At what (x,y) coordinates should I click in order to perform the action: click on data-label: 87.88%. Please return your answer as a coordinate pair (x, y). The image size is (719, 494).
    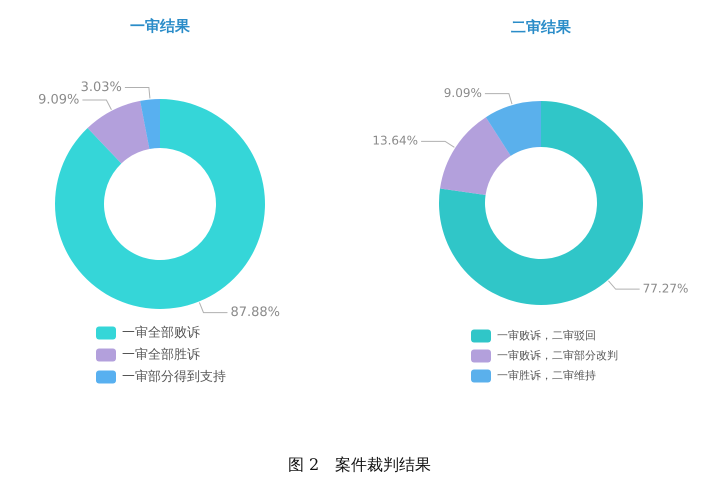
    Looking at the image, I should click on (255, 312).